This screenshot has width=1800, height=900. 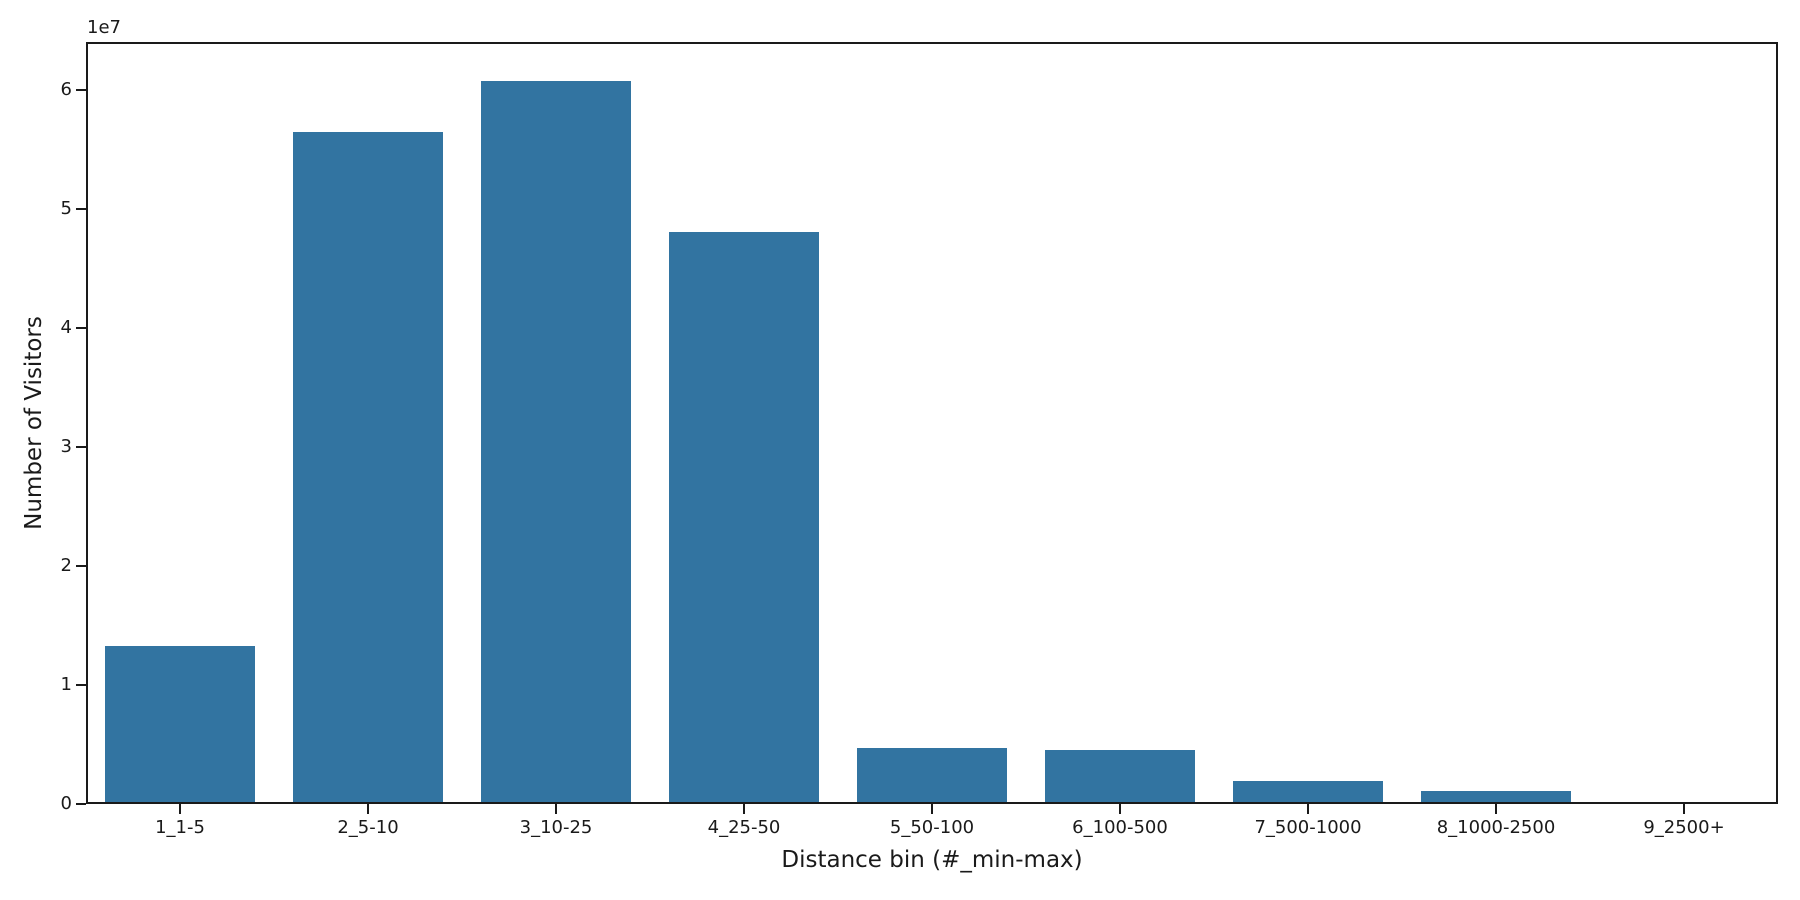 I want to click on x-tick-label: 9_2500+, so click(x=1684, y=827).